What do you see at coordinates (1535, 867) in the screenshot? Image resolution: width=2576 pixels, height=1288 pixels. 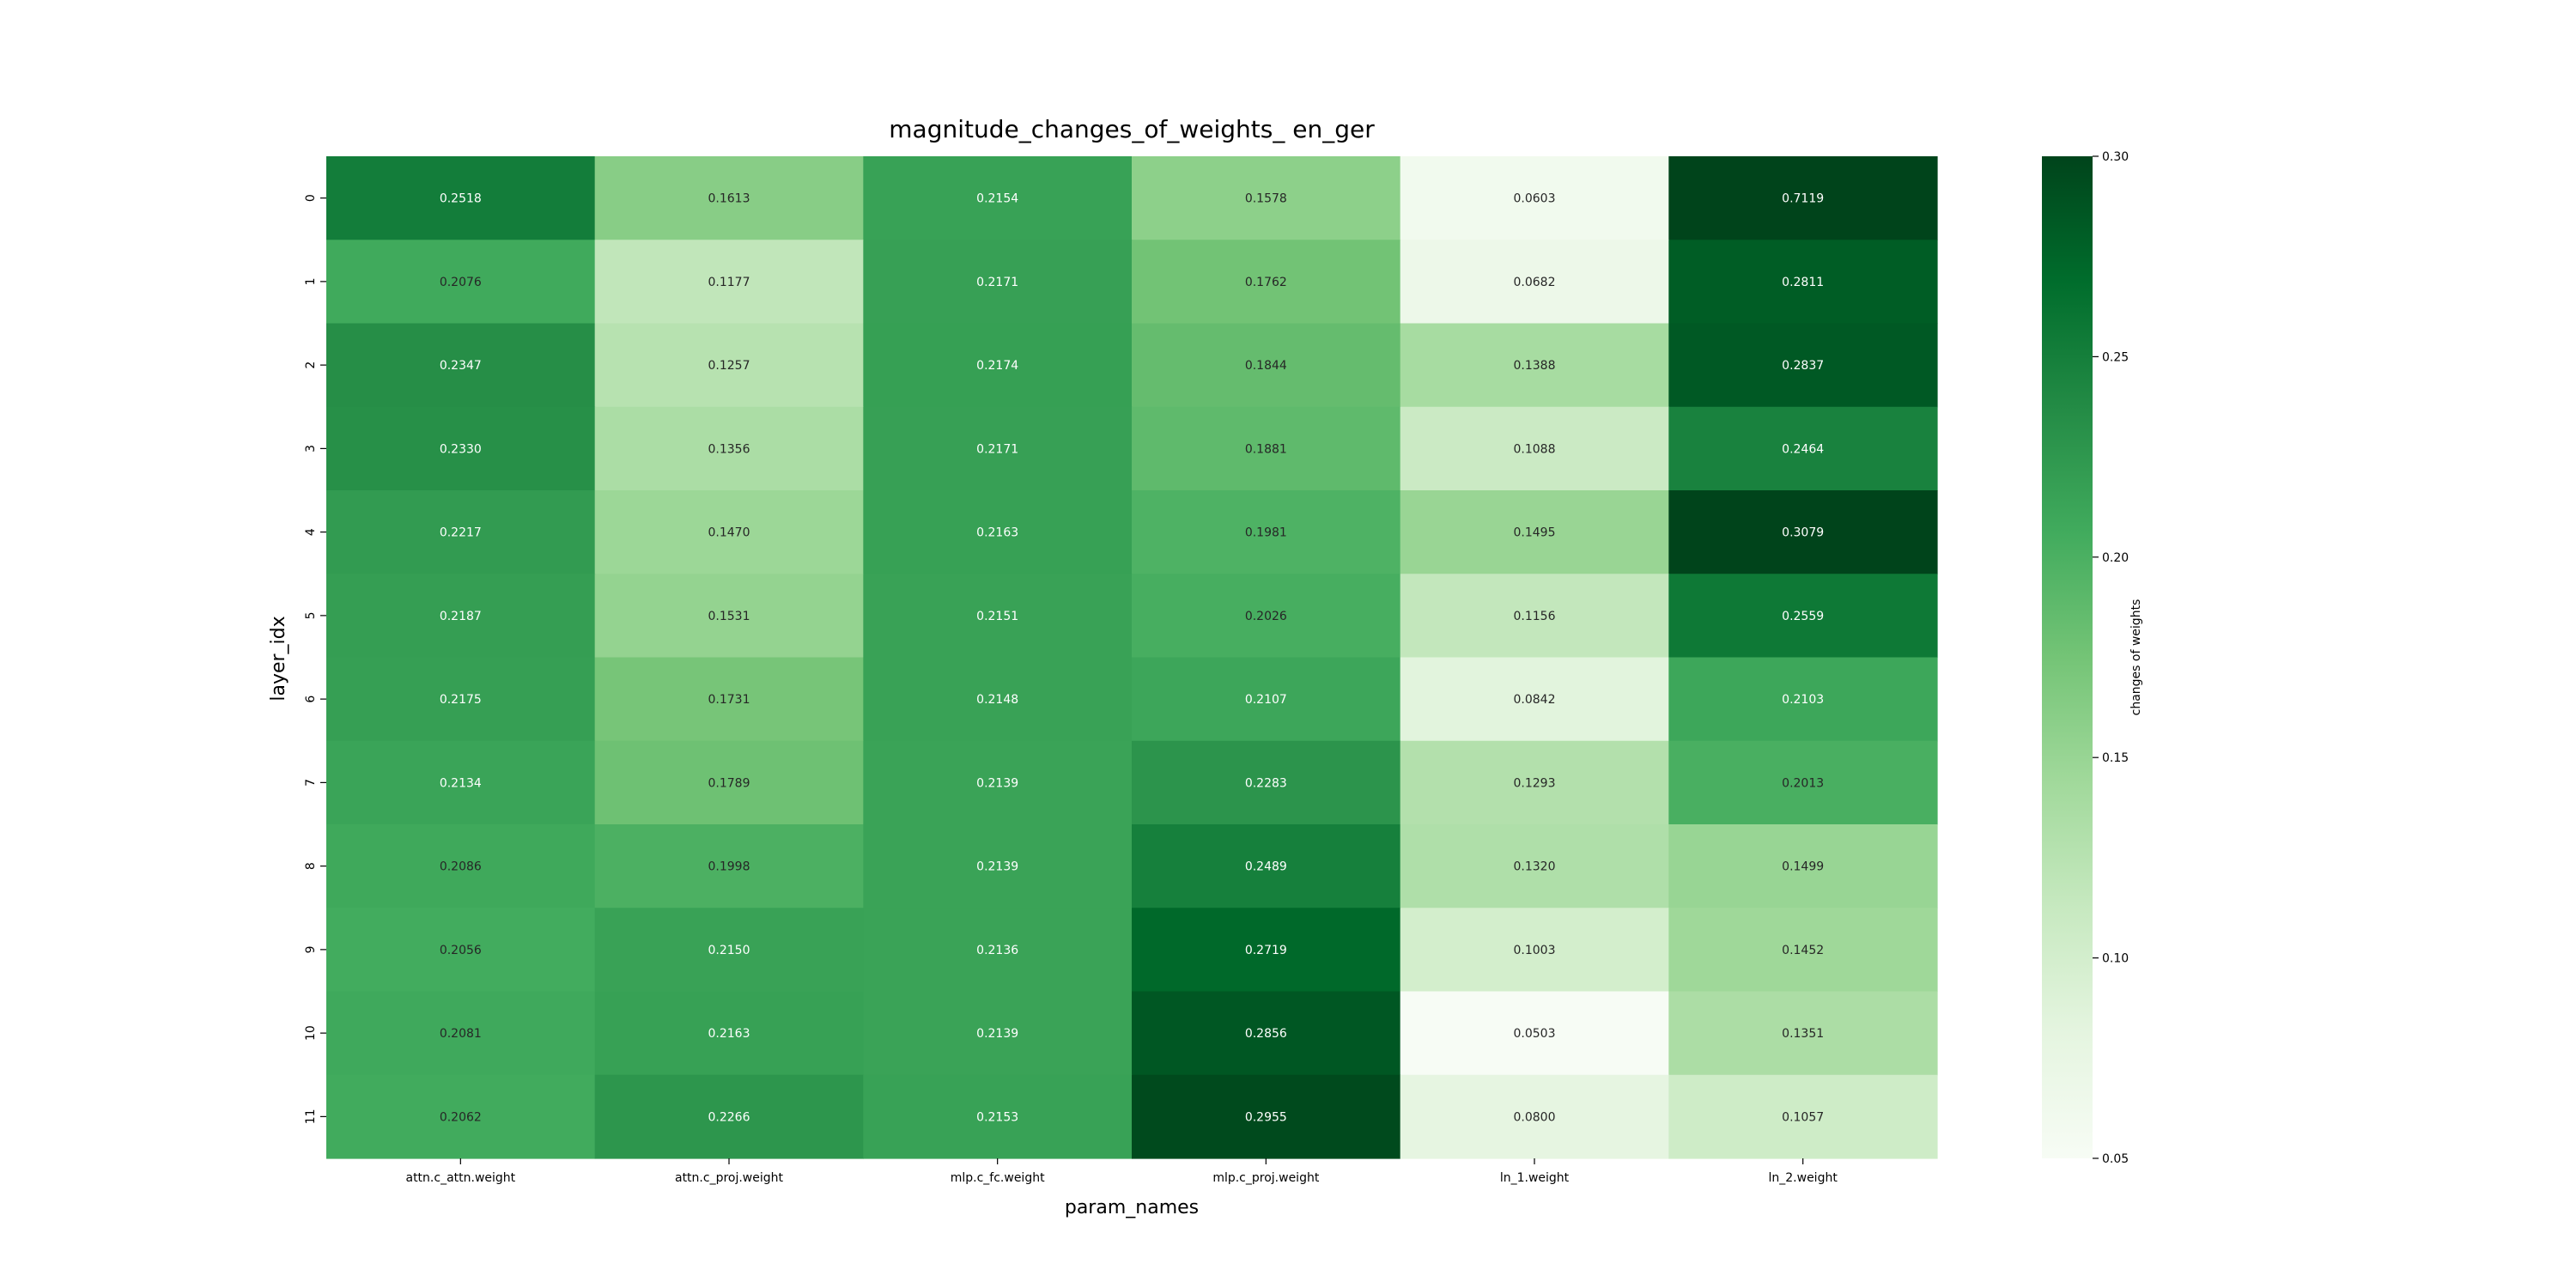 I see `cell-value-label: 0.1320` at bounding box center [1535, 867].